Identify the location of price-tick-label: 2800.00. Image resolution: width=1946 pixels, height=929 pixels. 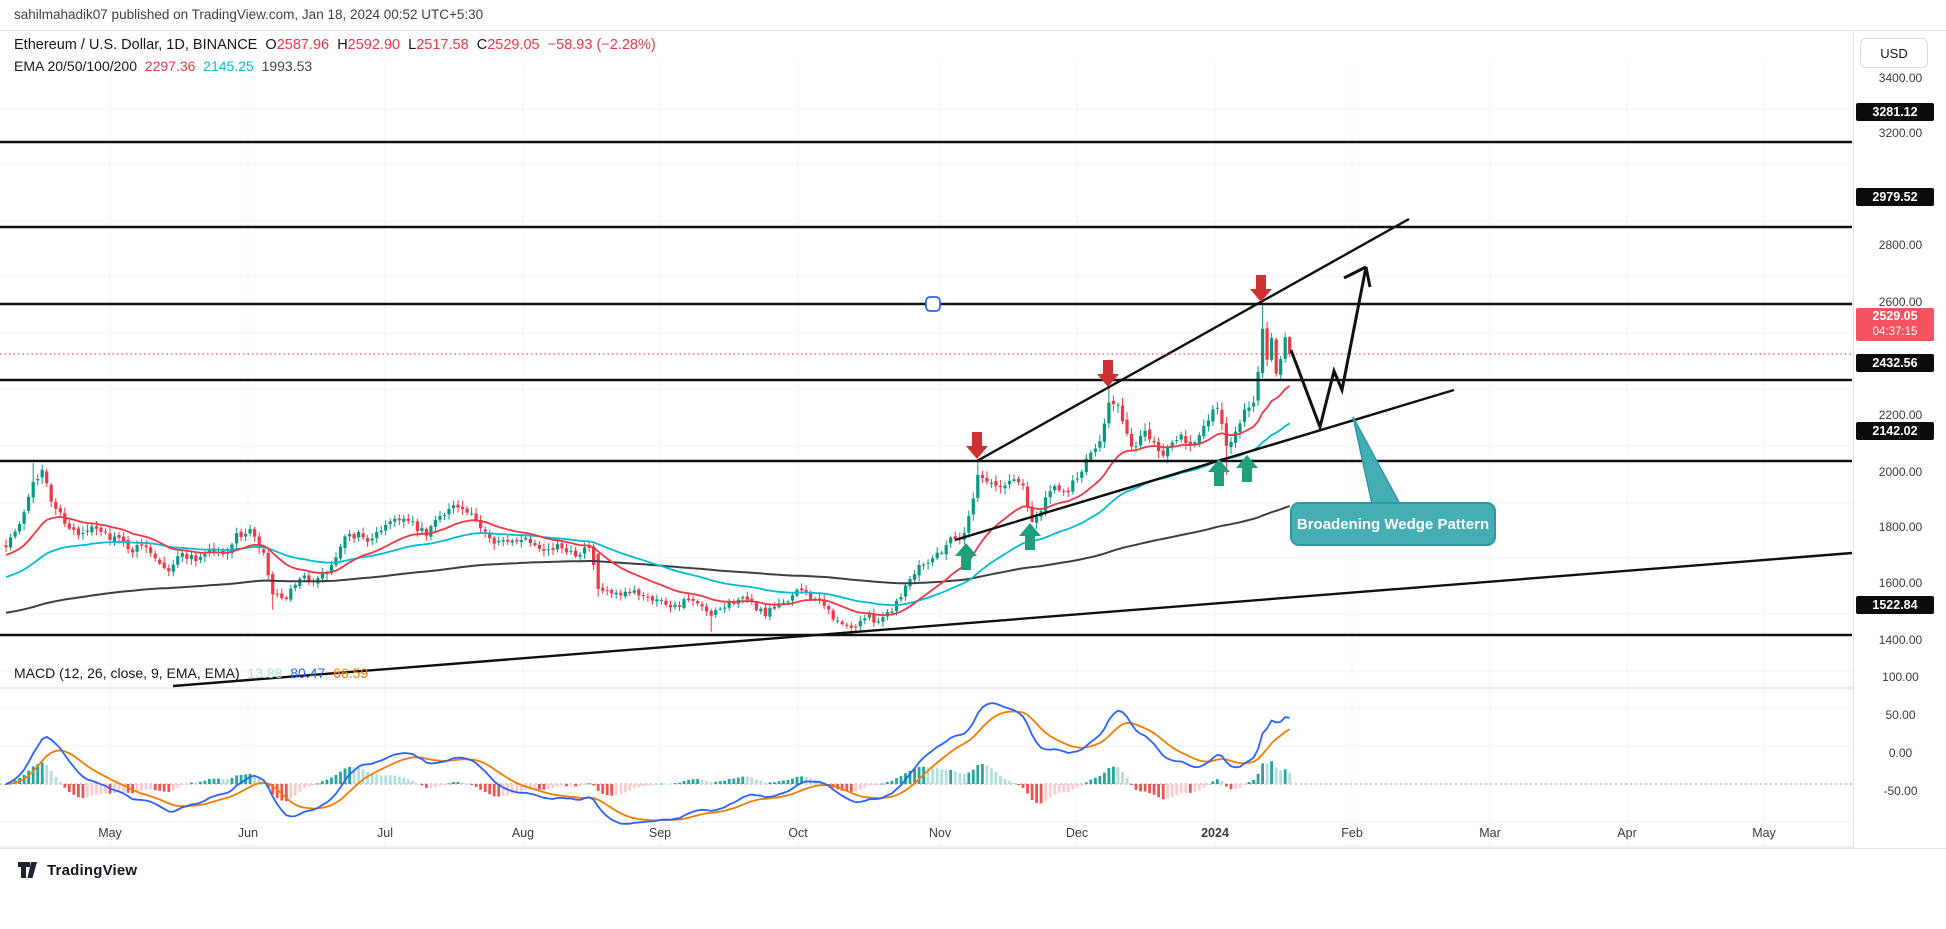
(1900, 245).